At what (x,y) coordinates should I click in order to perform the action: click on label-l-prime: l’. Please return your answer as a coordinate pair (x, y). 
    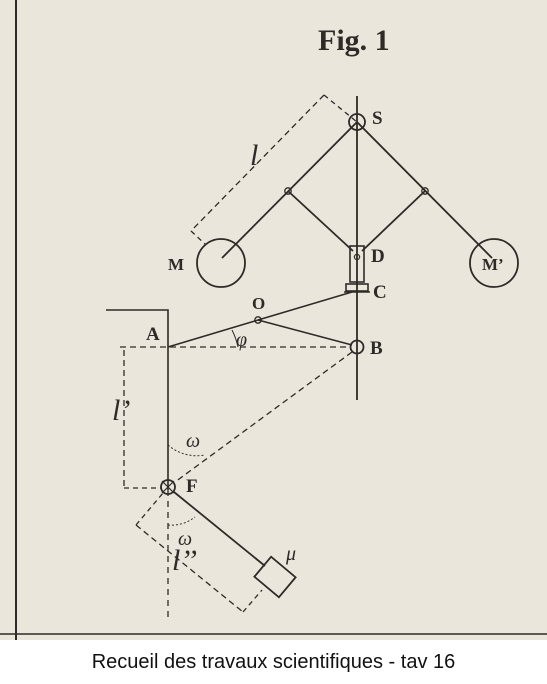
    Looking at the image, I should click on (121, 410).